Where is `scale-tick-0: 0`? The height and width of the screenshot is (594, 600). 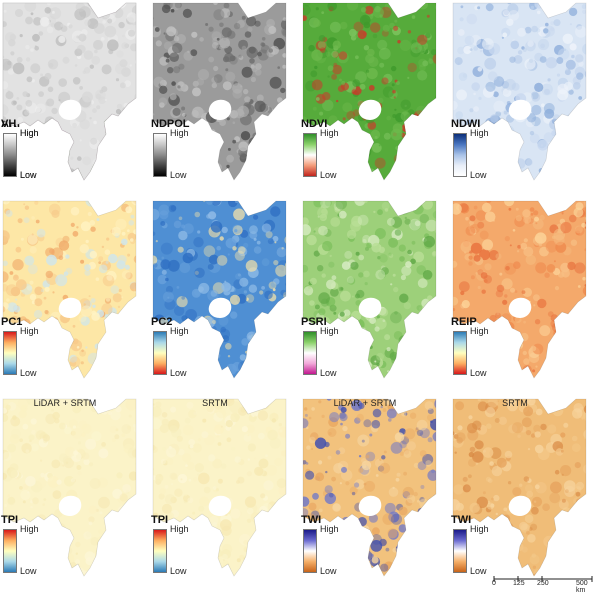 scale-tick-0: 0 is located at coordinates (494, 583).